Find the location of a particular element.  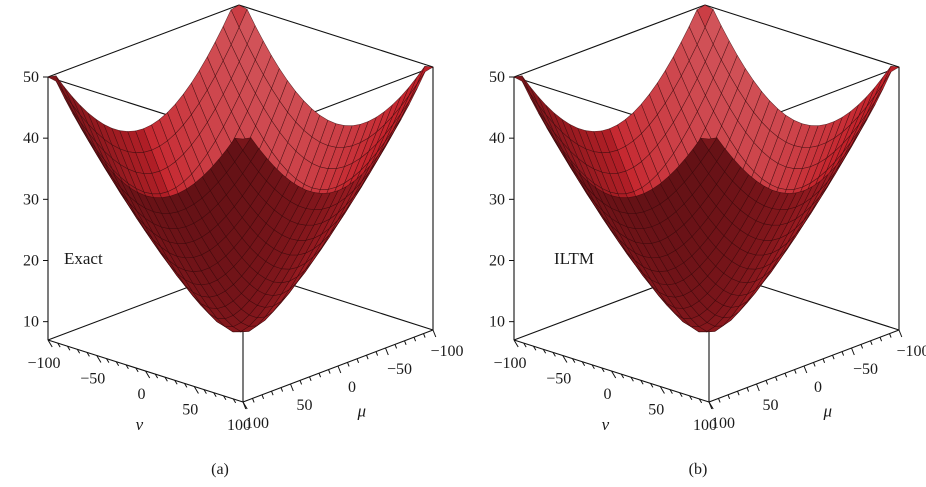

panel-caption: (b) is located at coordinates (698, 469).